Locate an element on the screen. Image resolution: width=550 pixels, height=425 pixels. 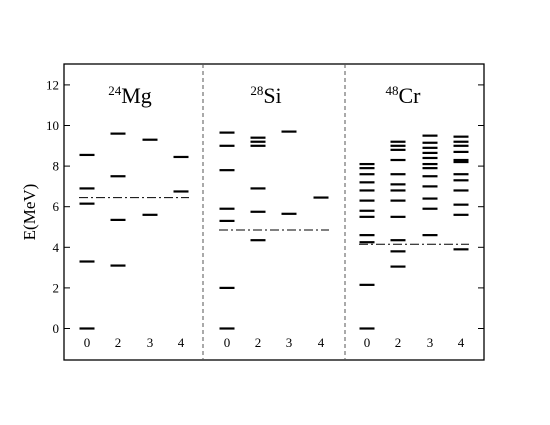
panel-title-mass: 48 is located at coordinates (392, 90).